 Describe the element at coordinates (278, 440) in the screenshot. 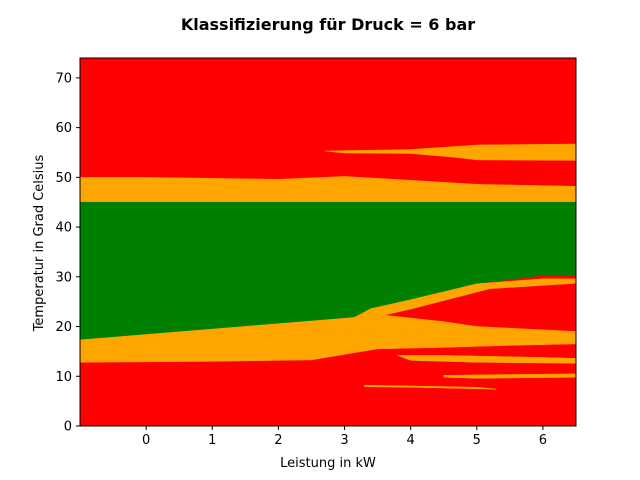

I see `x-tick-label: 2` at that location.